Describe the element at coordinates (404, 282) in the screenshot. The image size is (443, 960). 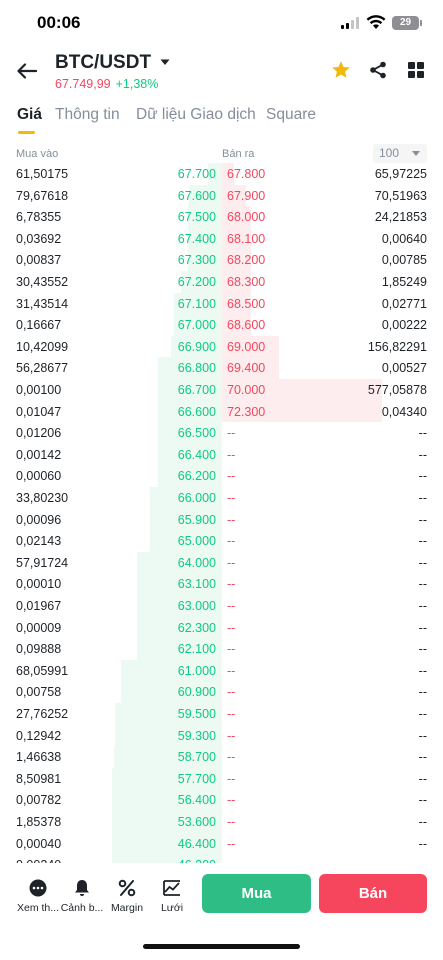
I see `ask-quantity: 1,85249` at that location.